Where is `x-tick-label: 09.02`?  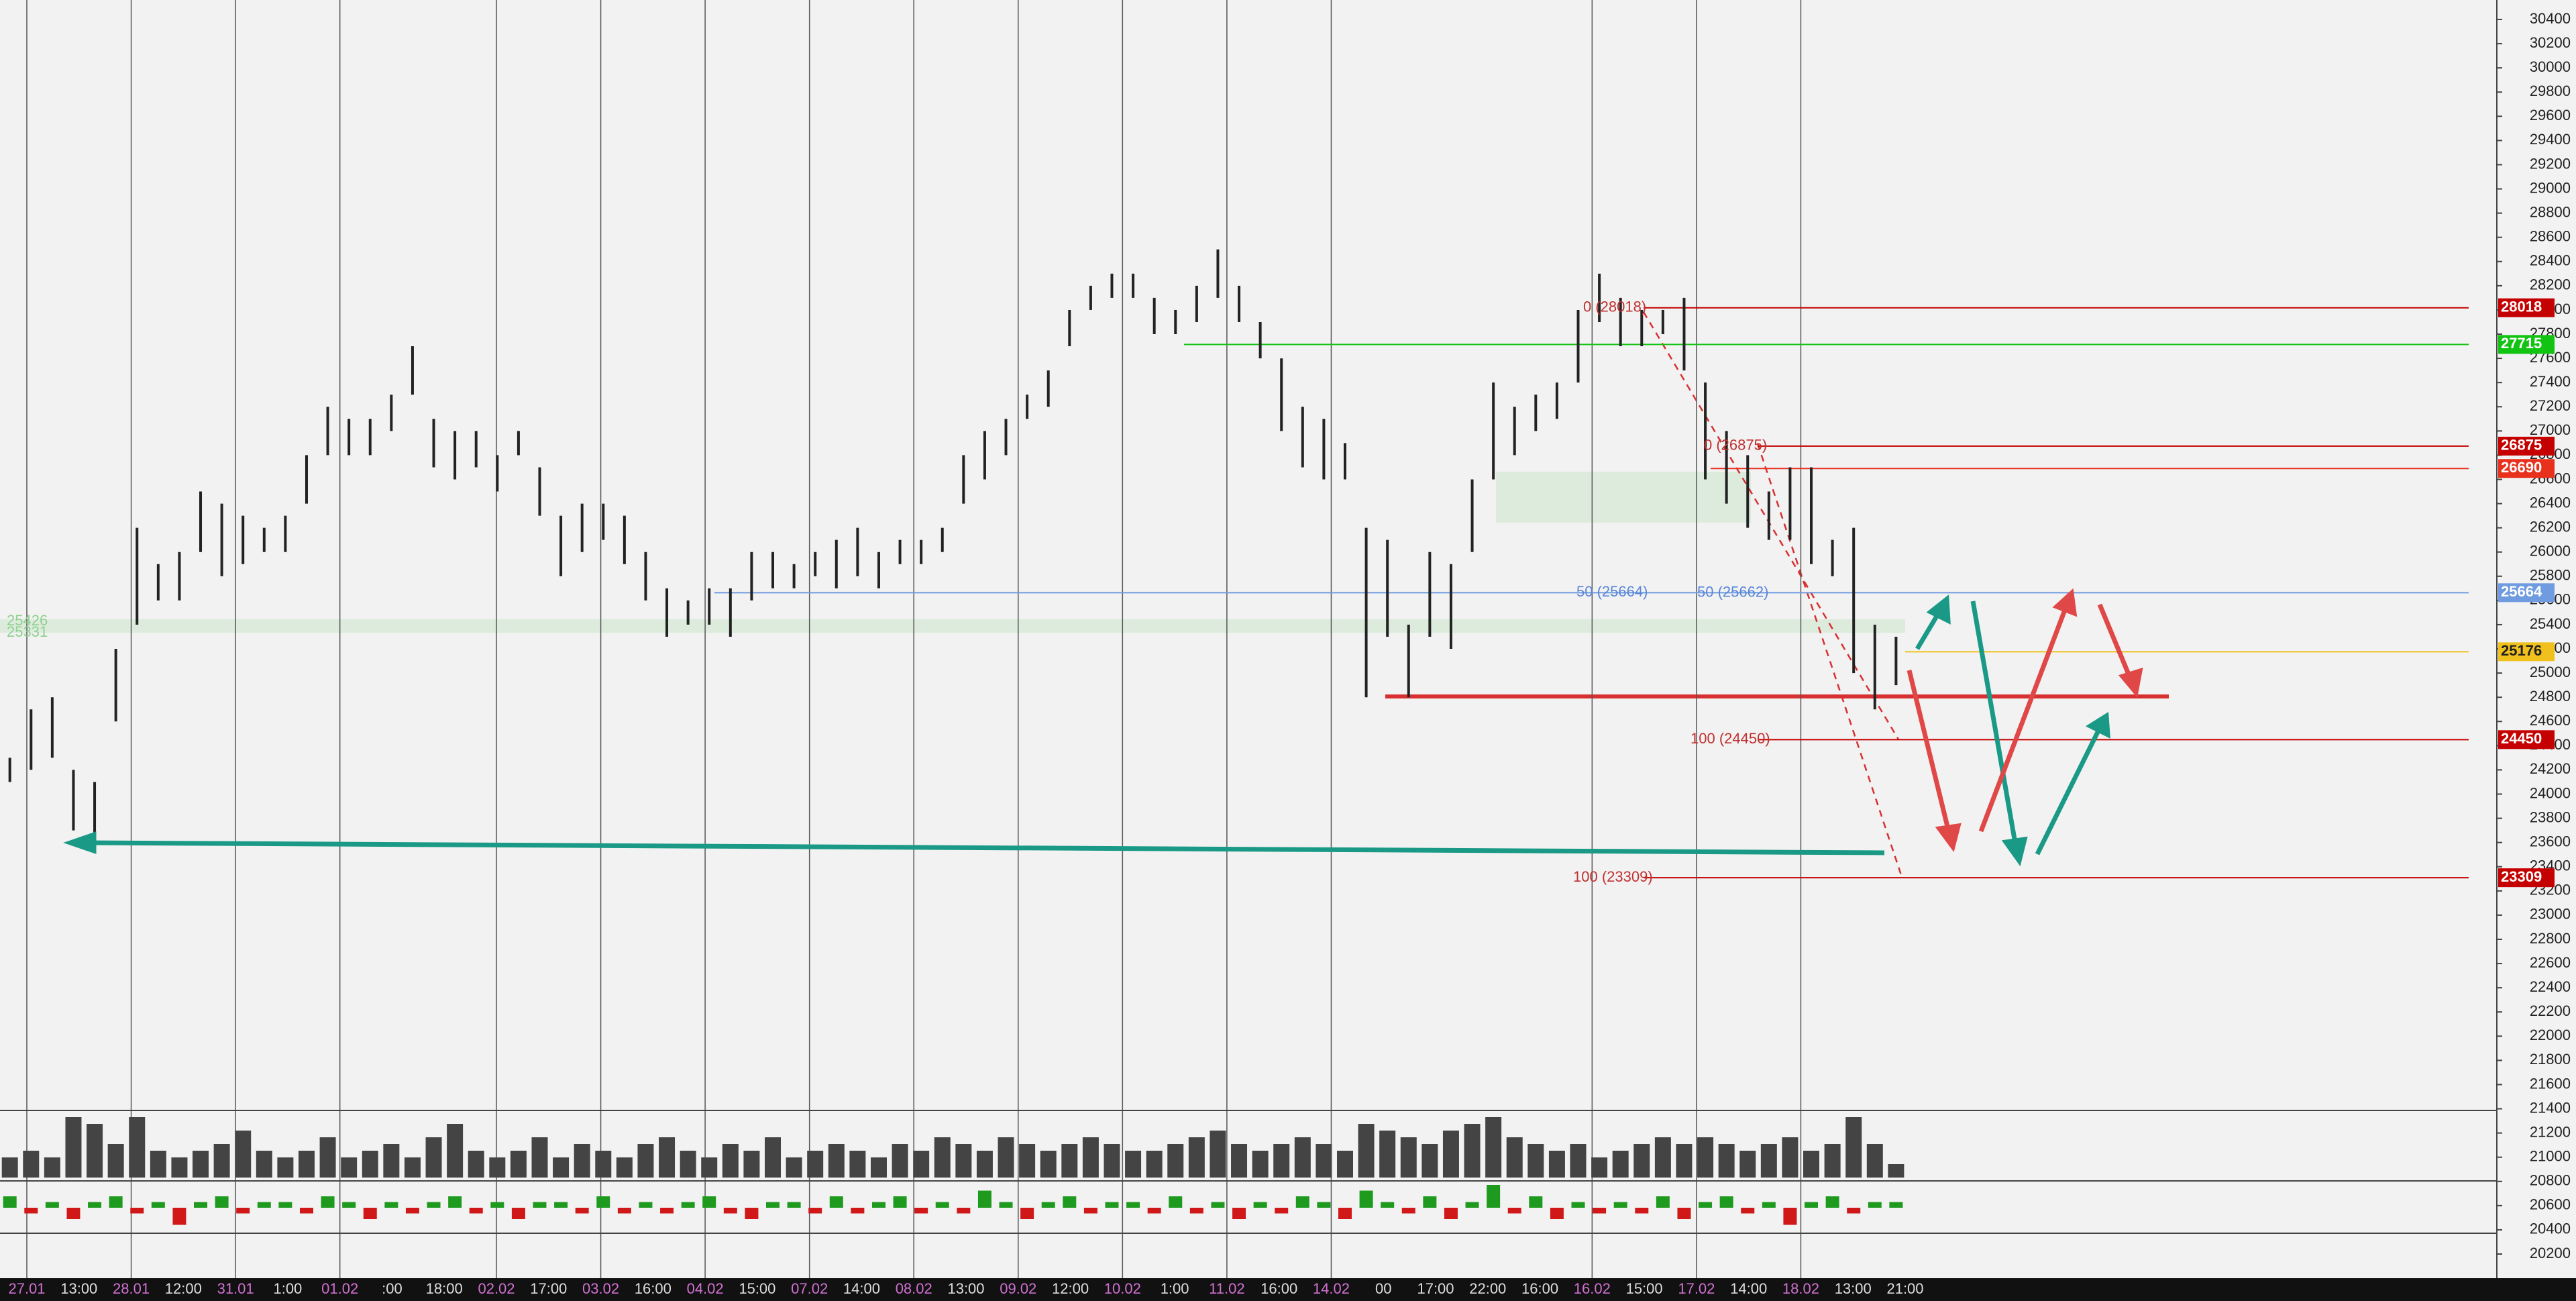
x-tick-label: 09.02 is located at coordinates (1018, 1288).